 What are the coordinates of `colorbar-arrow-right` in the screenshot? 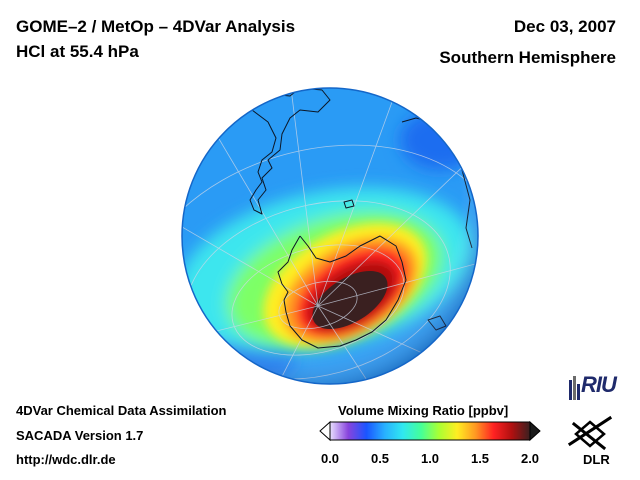 It's located at (535, 431).